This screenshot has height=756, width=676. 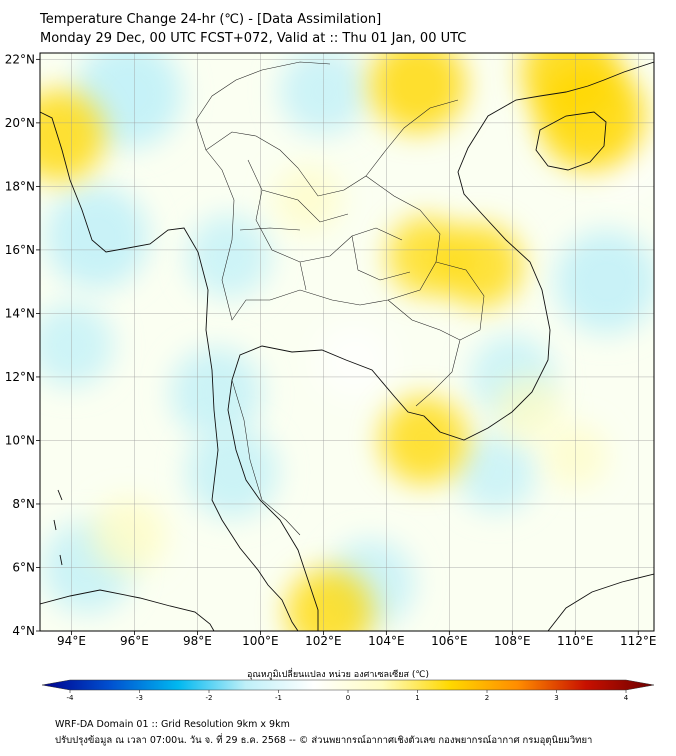 What do you see at coordinates (71, 698) in the screenshot?
I see `colorbar-tick-label-0: -4` at bounding box center [71, 698].